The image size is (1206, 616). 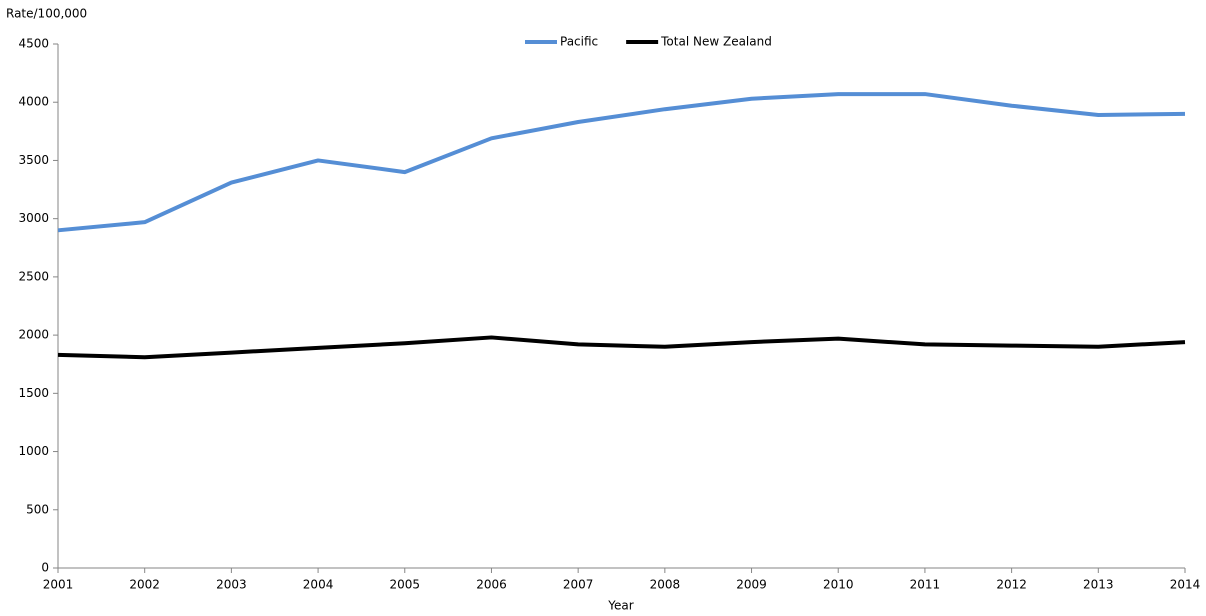 I want to click on y-tick-label: 4500, so click(x=33, y=44).